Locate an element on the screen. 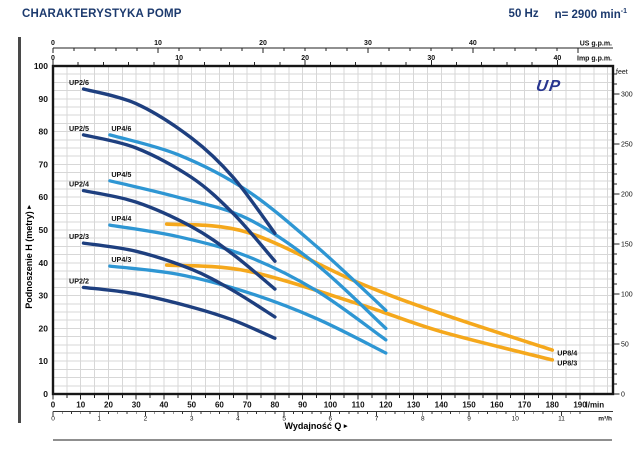 The height and width of the screenshot is (457, 640). svg-text: 120 is located at coordinates (386, 405).